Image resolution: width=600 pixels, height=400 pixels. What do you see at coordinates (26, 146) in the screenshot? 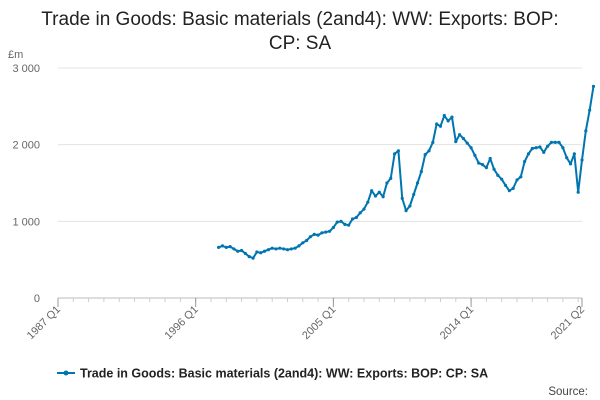
I see `y-tick-label: 2 000` at bounding box center [26, 146].